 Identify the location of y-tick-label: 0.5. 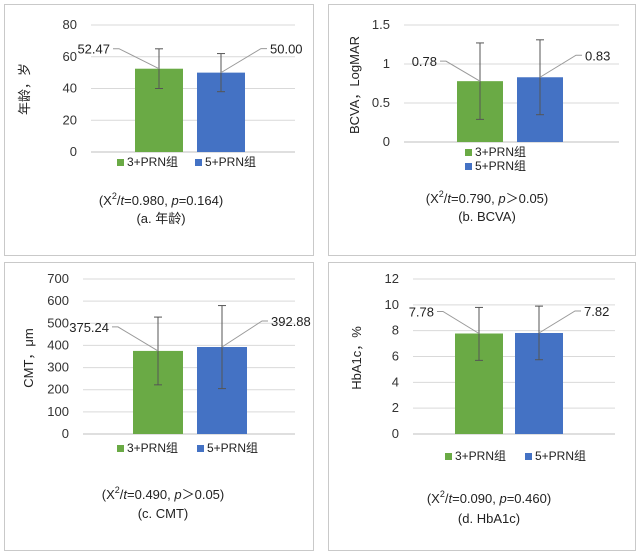
(381, 102).